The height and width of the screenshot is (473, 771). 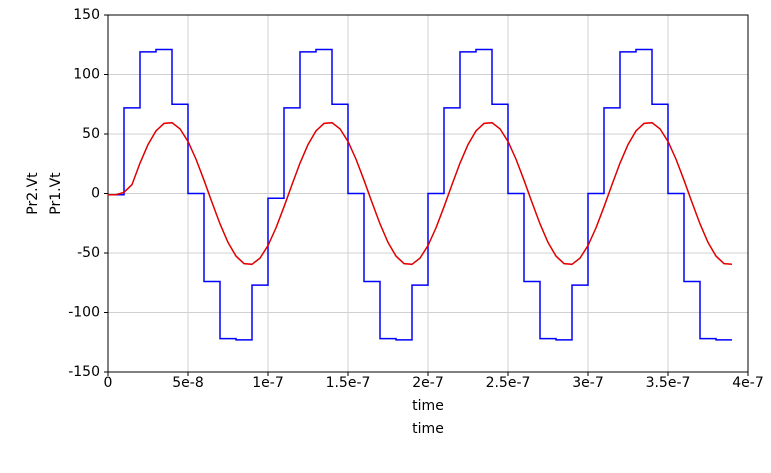 I want to click on y-tick-label: 0, so click(x=95, y=194).